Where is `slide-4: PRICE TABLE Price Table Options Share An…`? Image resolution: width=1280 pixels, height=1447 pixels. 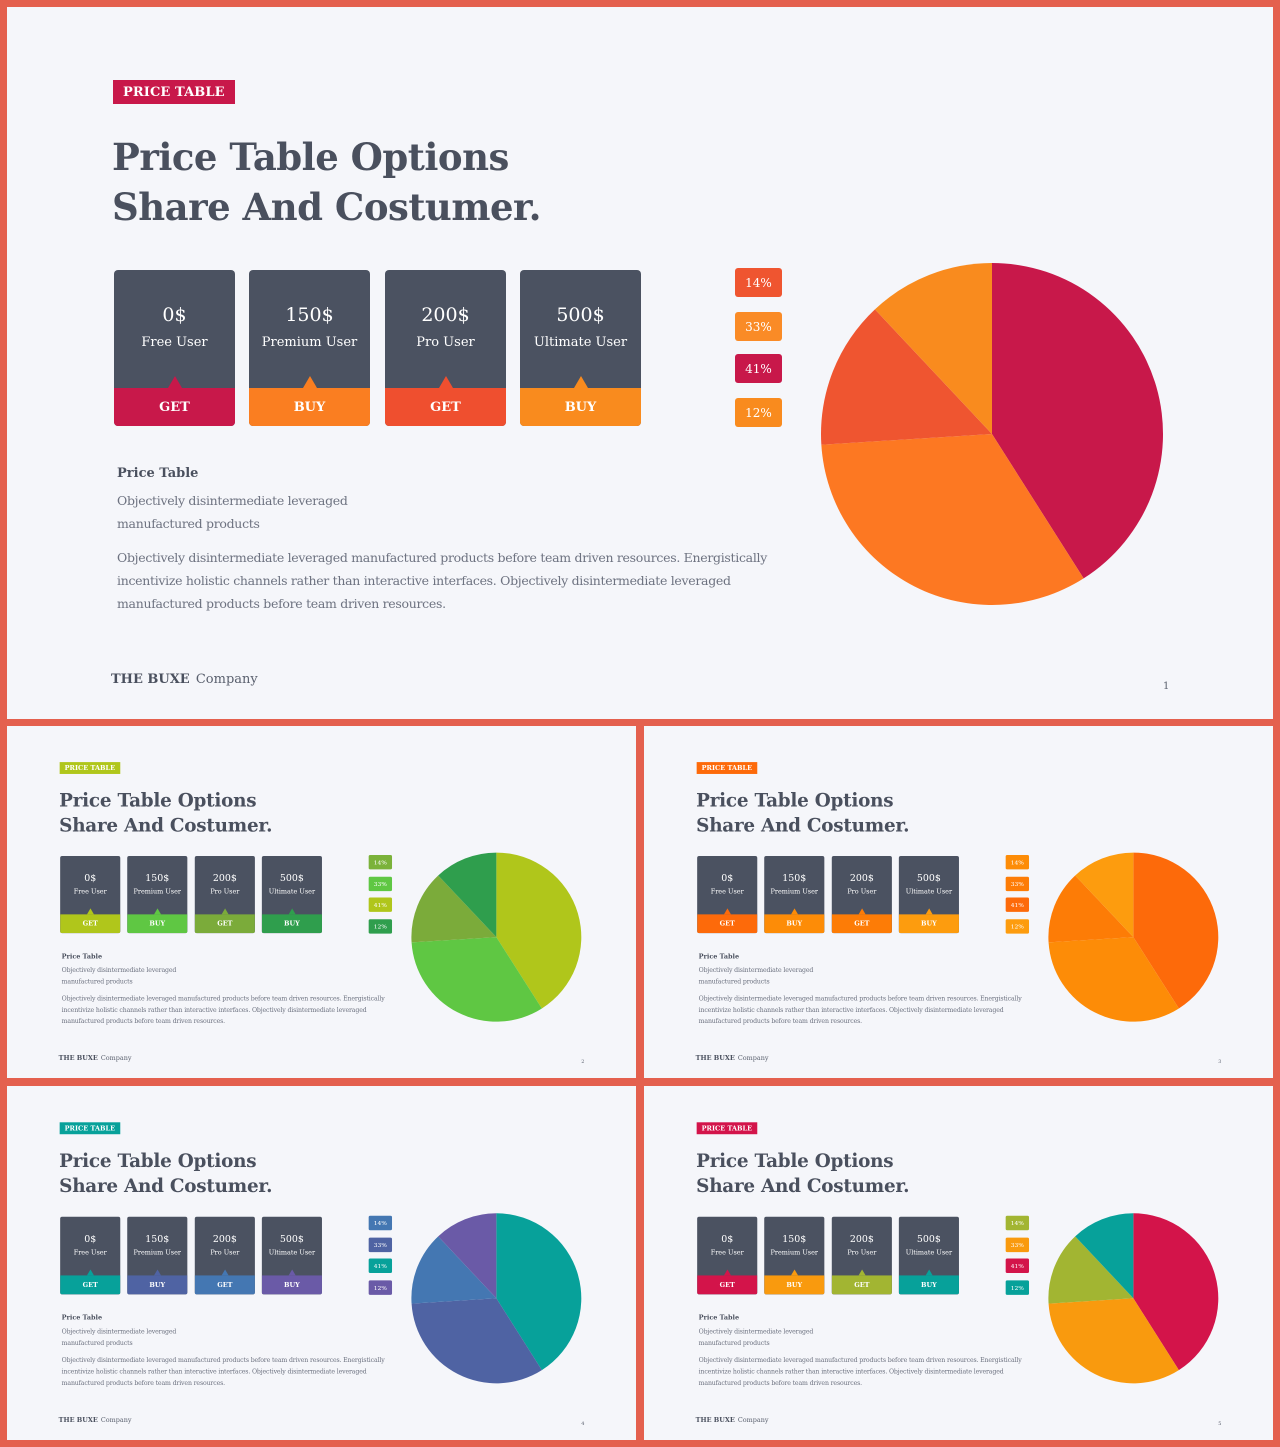 slide-4: PRICE TABLE Price Table Options Share An… is located at coordinates (321, 1263).